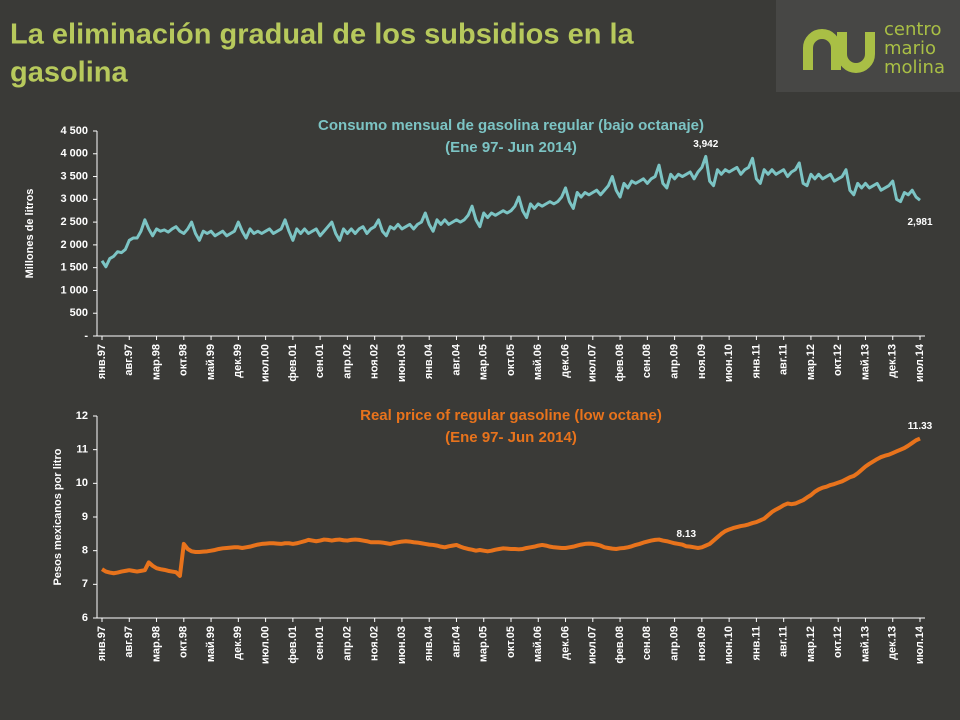 This screenshot has width=960, height=720. What do you see at coordinates (912, 29) in the screenshot?
I see `logo-text: centro` at bounding box center [912, 29].